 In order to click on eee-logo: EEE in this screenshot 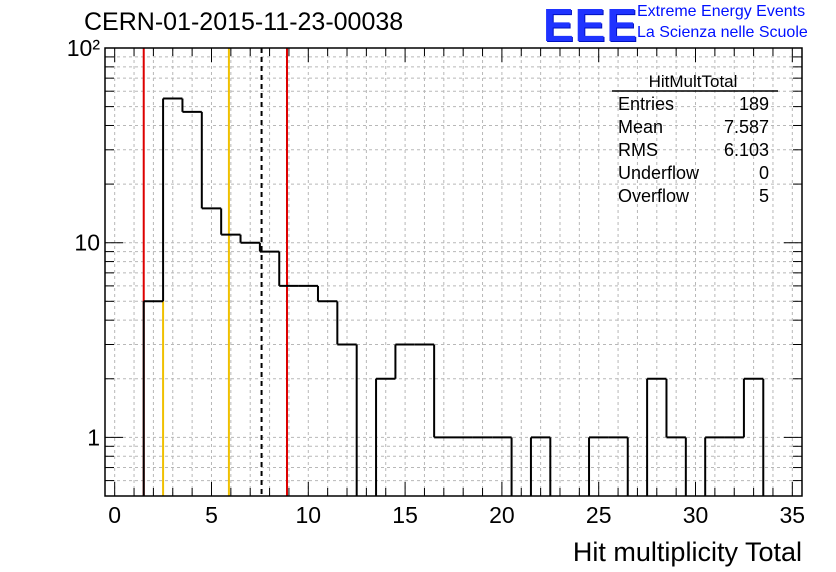, I will do `click(591, 25)`.